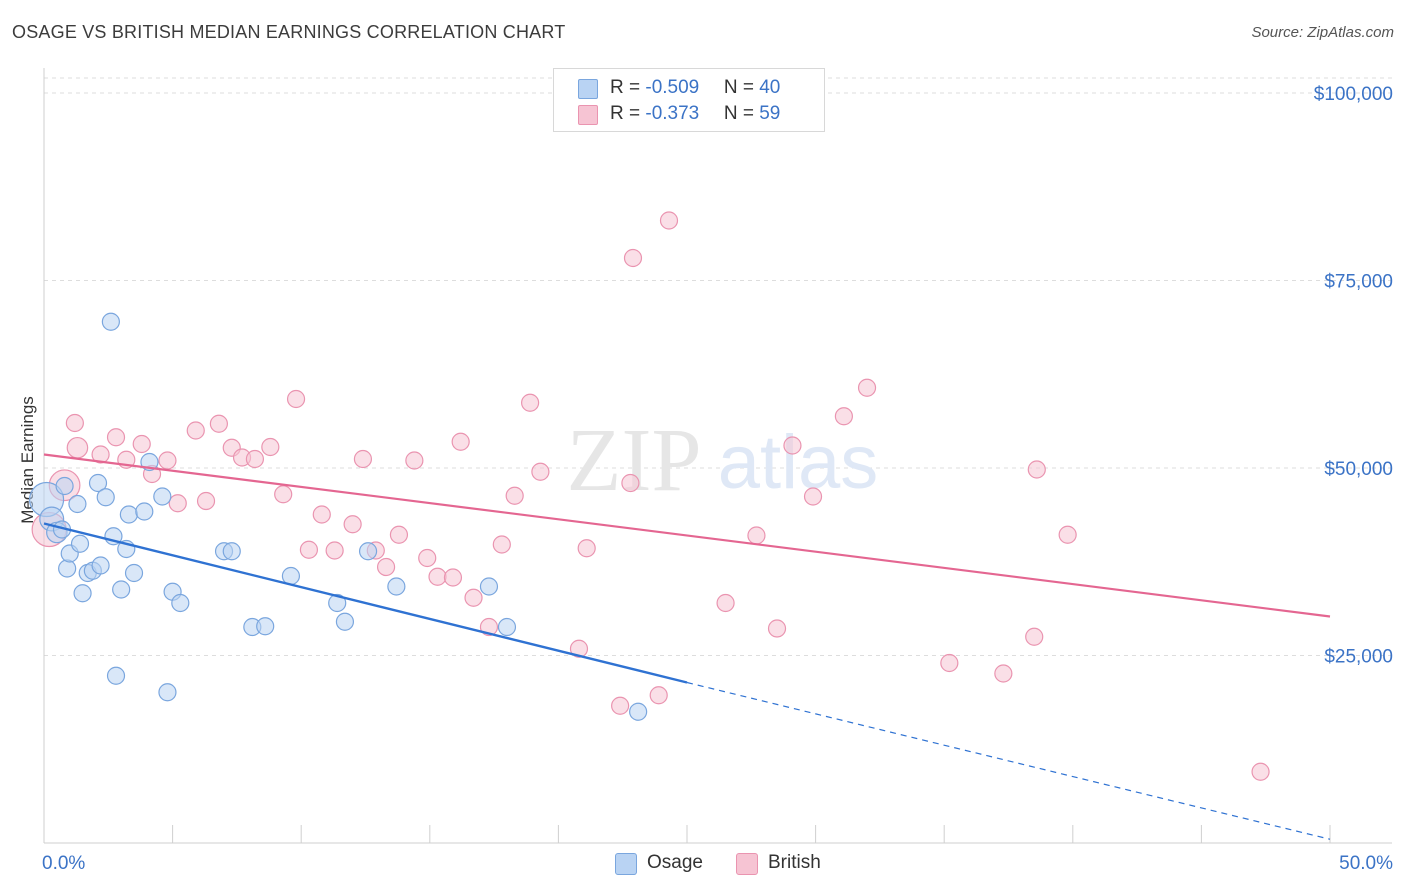 The width and height of the screenshot is (1406, 892). What do you see at coordinates (1358, 282) in the screenshot?
I see `y-tick-label: $75,000` at bounding box center [1358, 282].